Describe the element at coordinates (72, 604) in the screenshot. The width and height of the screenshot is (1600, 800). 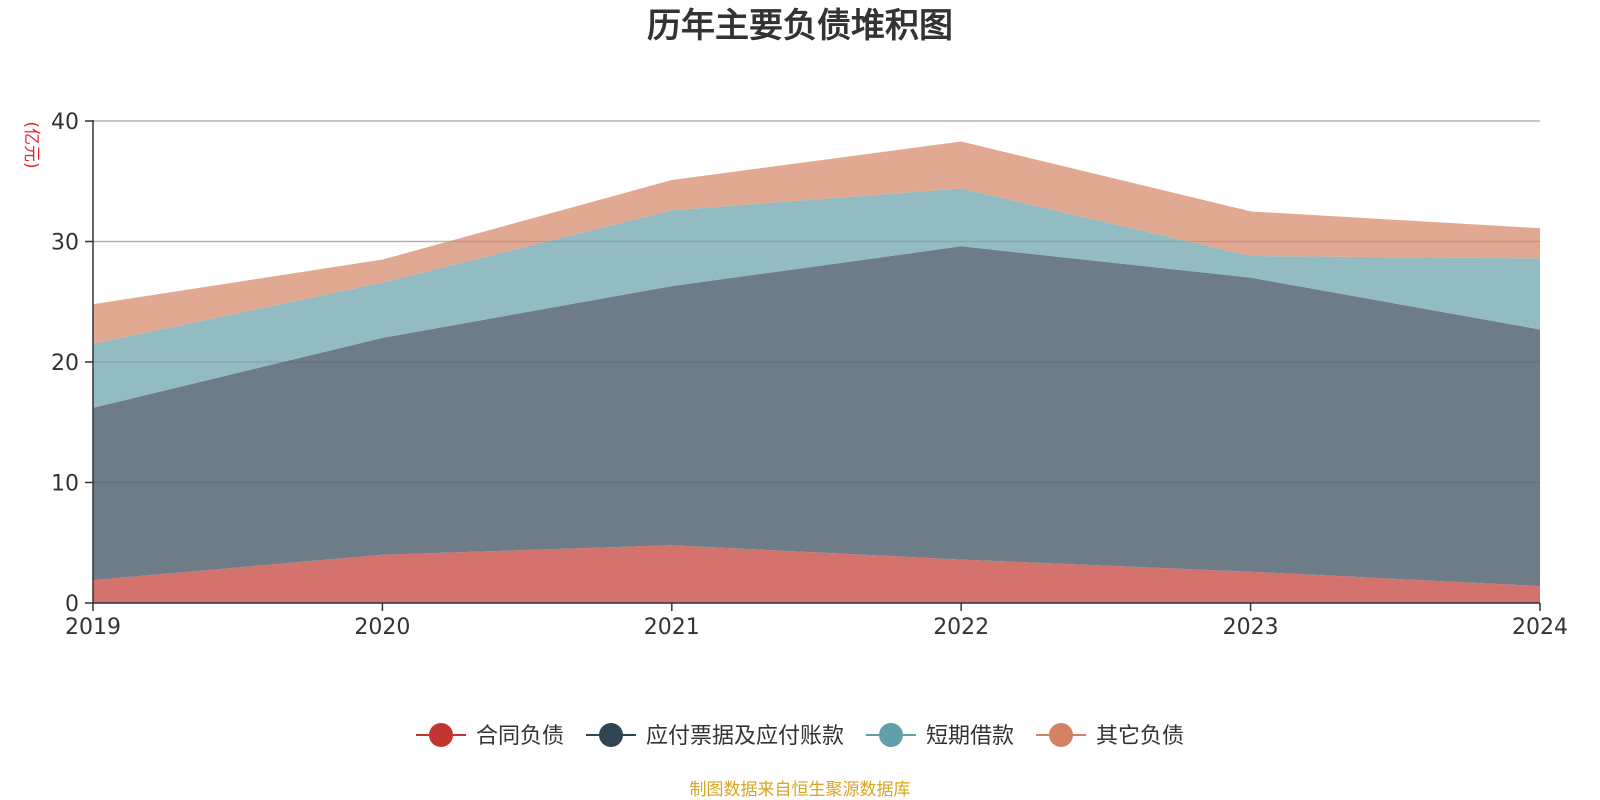
I see `y-tick-label: 0` at that location.